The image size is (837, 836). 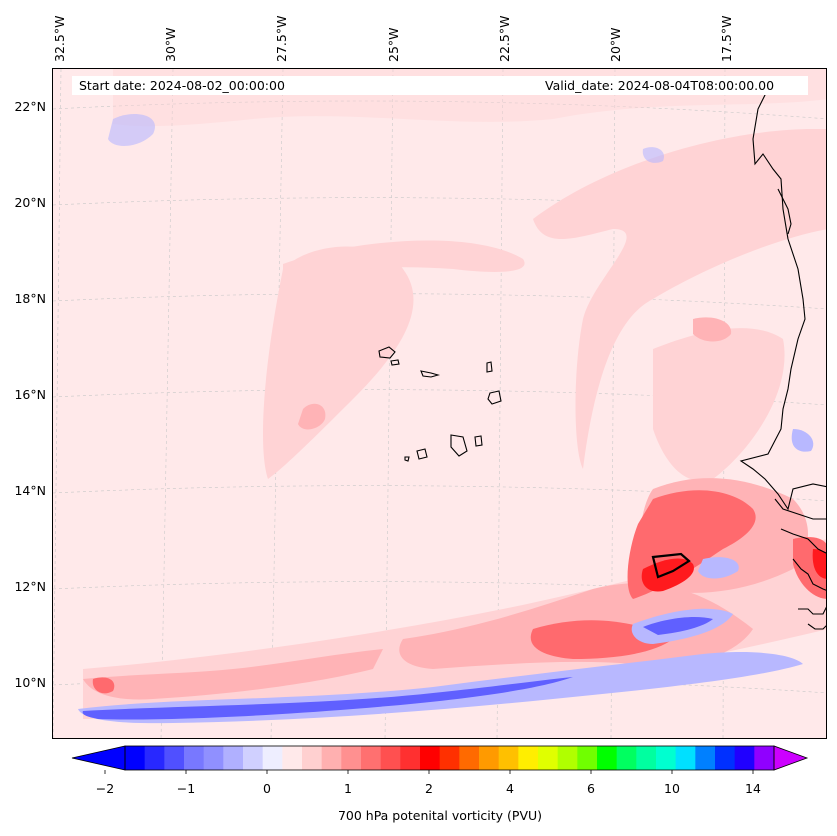 I want to click on colorbar-tick-neg2: −2, so click(x=105, y=788).